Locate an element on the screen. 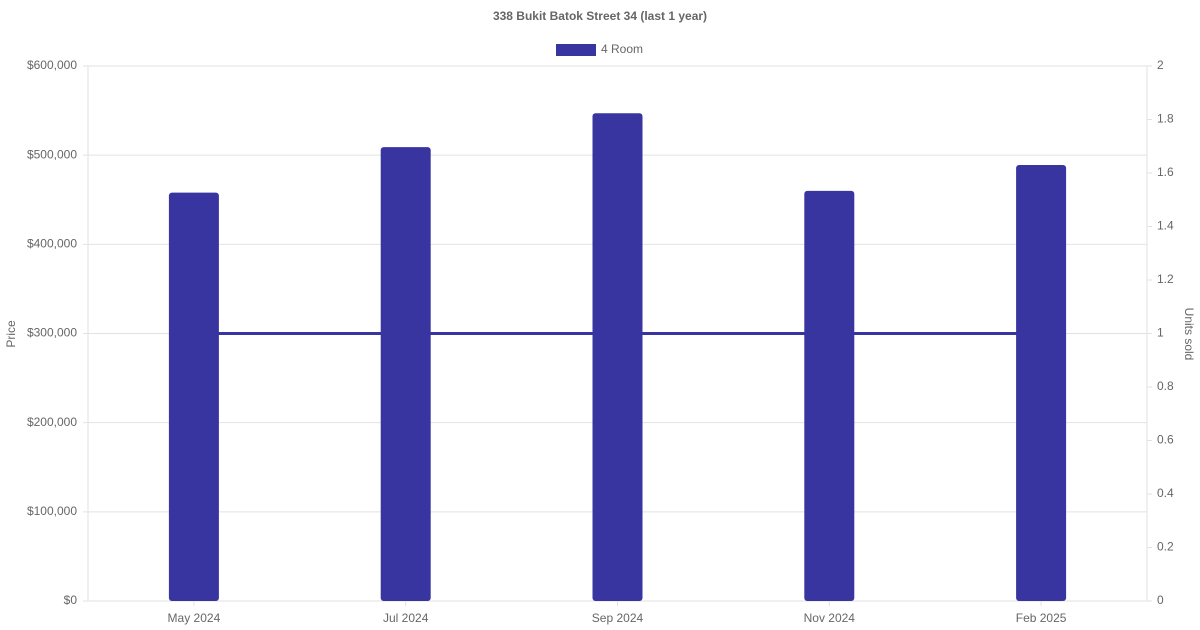 This screenshot has height=630, width=1200. y2-tick-label: 1.6 is located at coordinates (1165, 172).